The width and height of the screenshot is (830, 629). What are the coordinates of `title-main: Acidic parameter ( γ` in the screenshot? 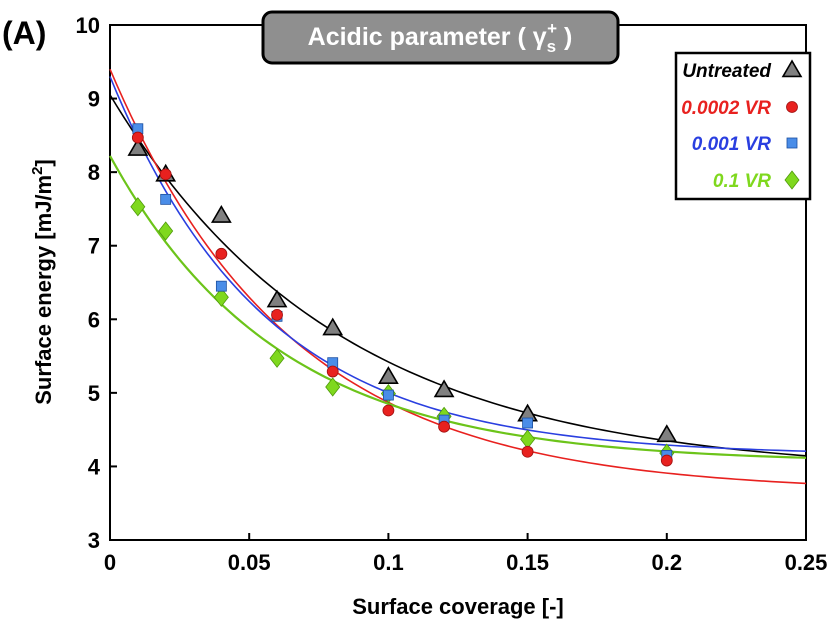 It's located at (427, 37).